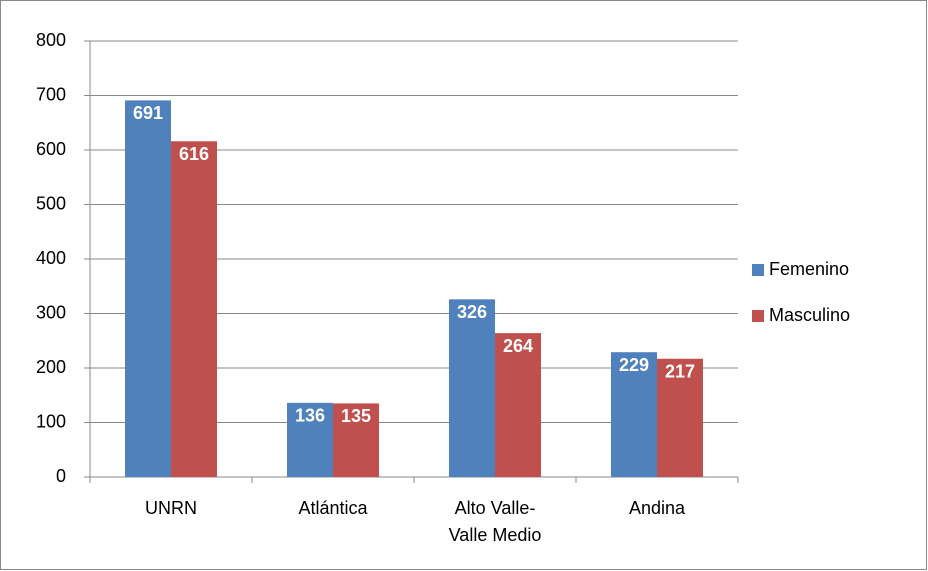 The width and height of the screenshot is (928, 571). Describe the element at coordinates (51, 149) in the screenshot. I see `y-tick-label: 600` at that location.